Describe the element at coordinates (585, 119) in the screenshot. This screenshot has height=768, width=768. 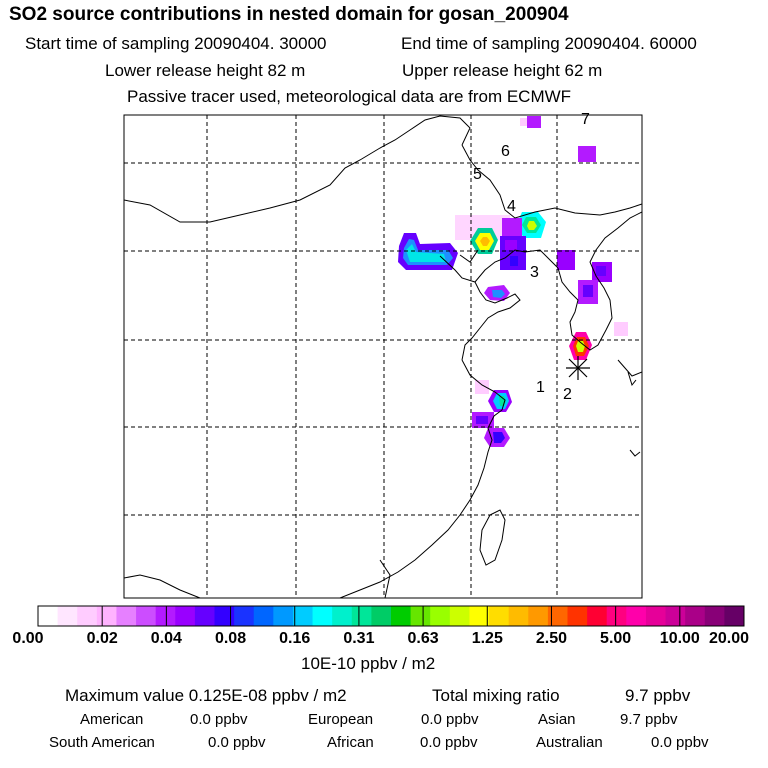
I see `marker-7: 7` at that location.